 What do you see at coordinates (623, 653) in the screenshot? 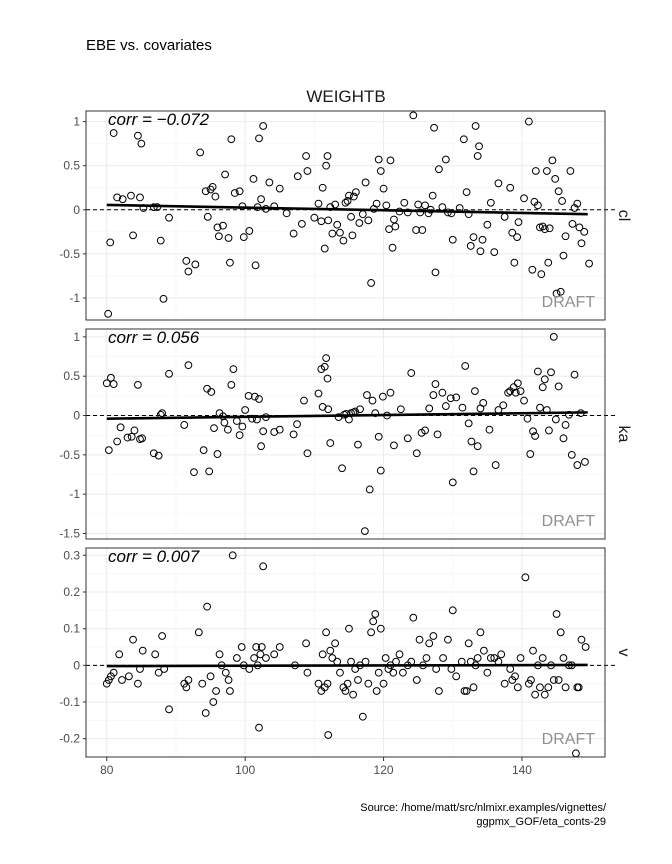
I see `strip-label-v: v` at bounding box center [623, 653].